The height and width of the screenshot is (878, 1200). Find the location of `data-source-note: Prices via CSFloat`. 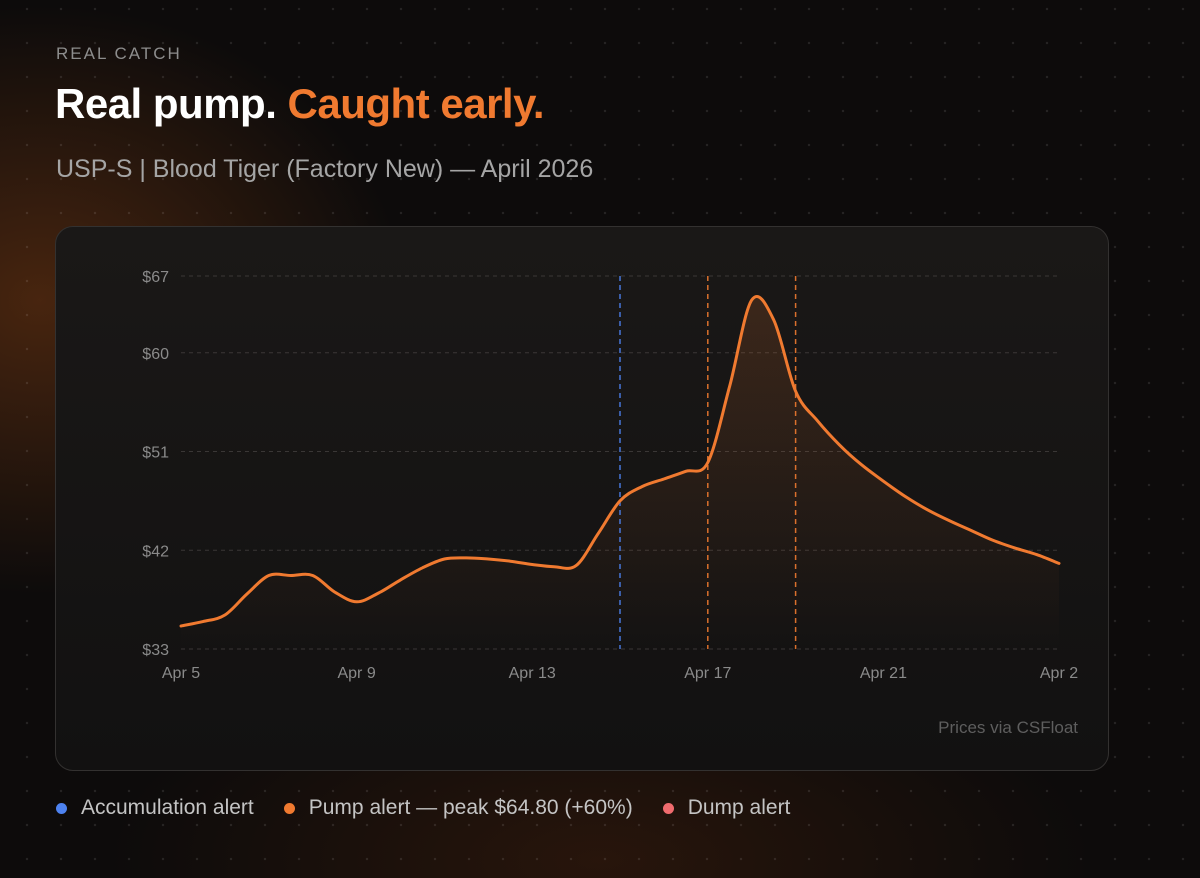

data-source-note: Prices via CSFloat is located at coordinates (1008, 727).